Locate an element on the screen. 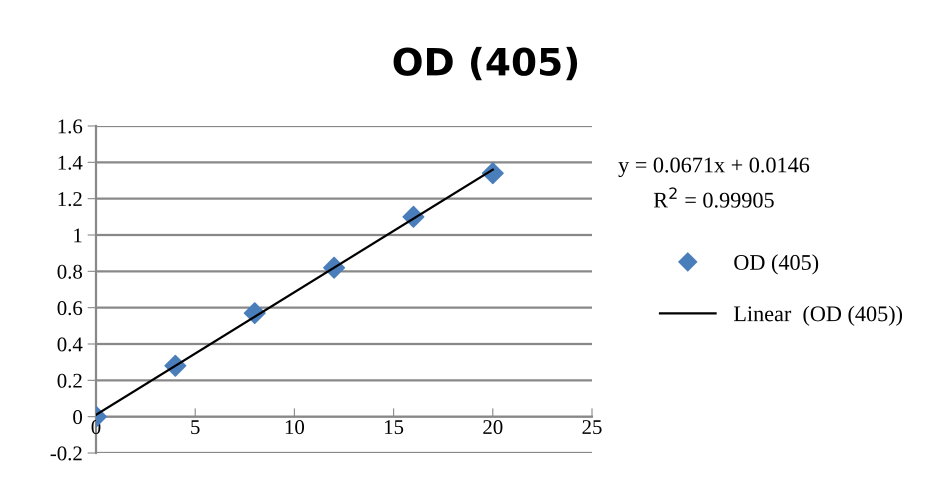 The height and width of the screenshot is (487, 948). y-tick-label: 1.2 is located at coordinates (70, 199).